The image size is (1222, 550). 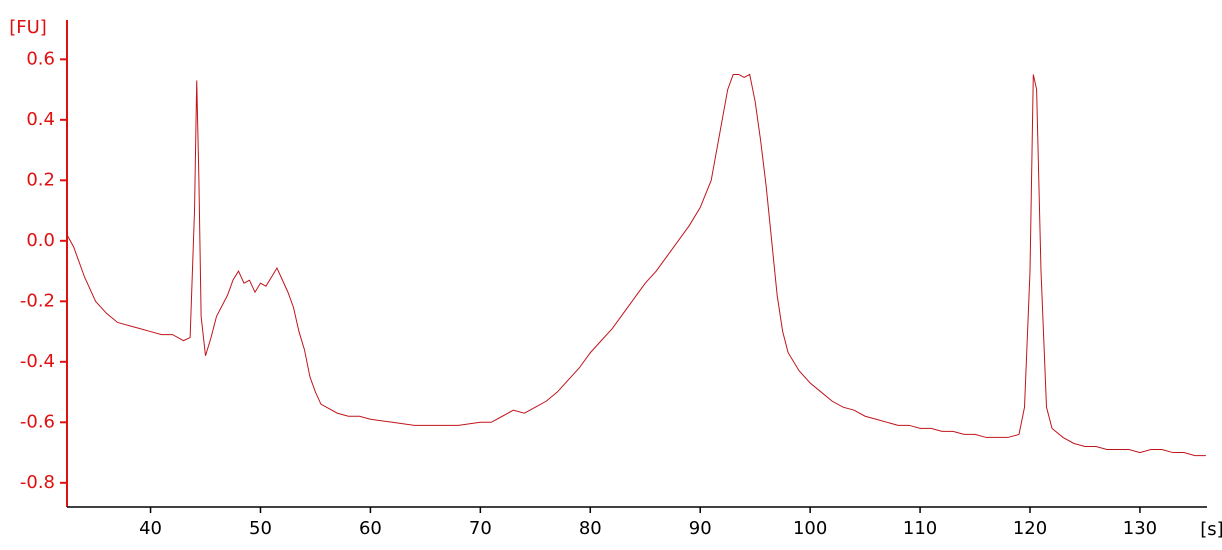 I want to click on x-tick-label: 40, so click(x=150, y=528).